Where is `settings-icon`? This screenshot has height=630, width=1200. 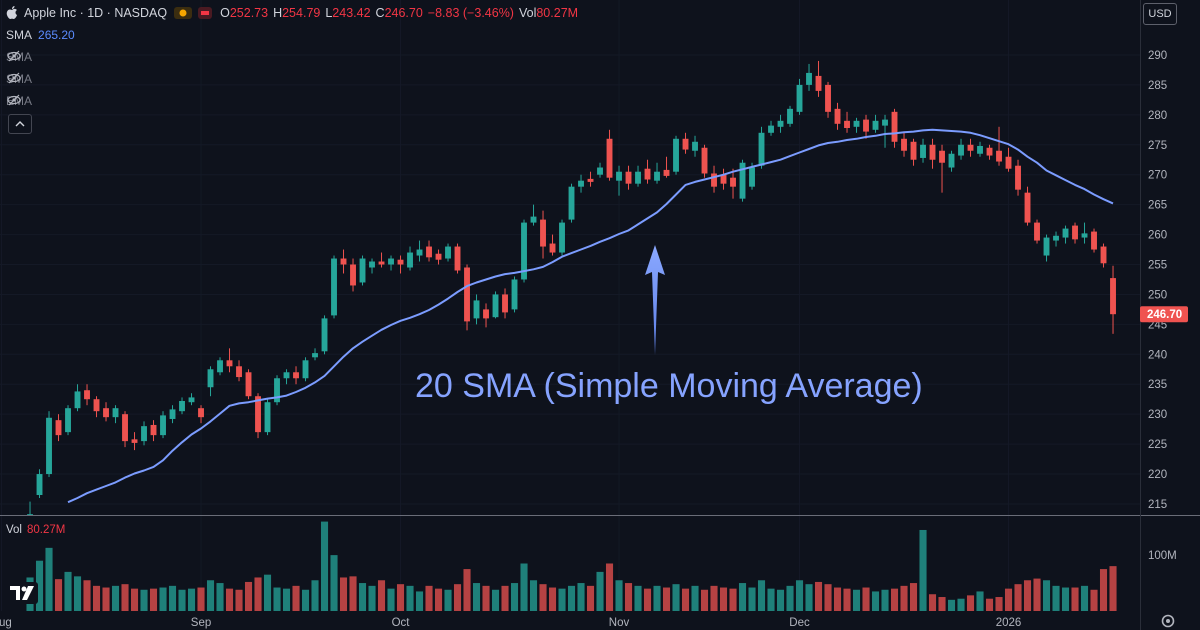
settings-icon is located at coordinates (1168, 621).